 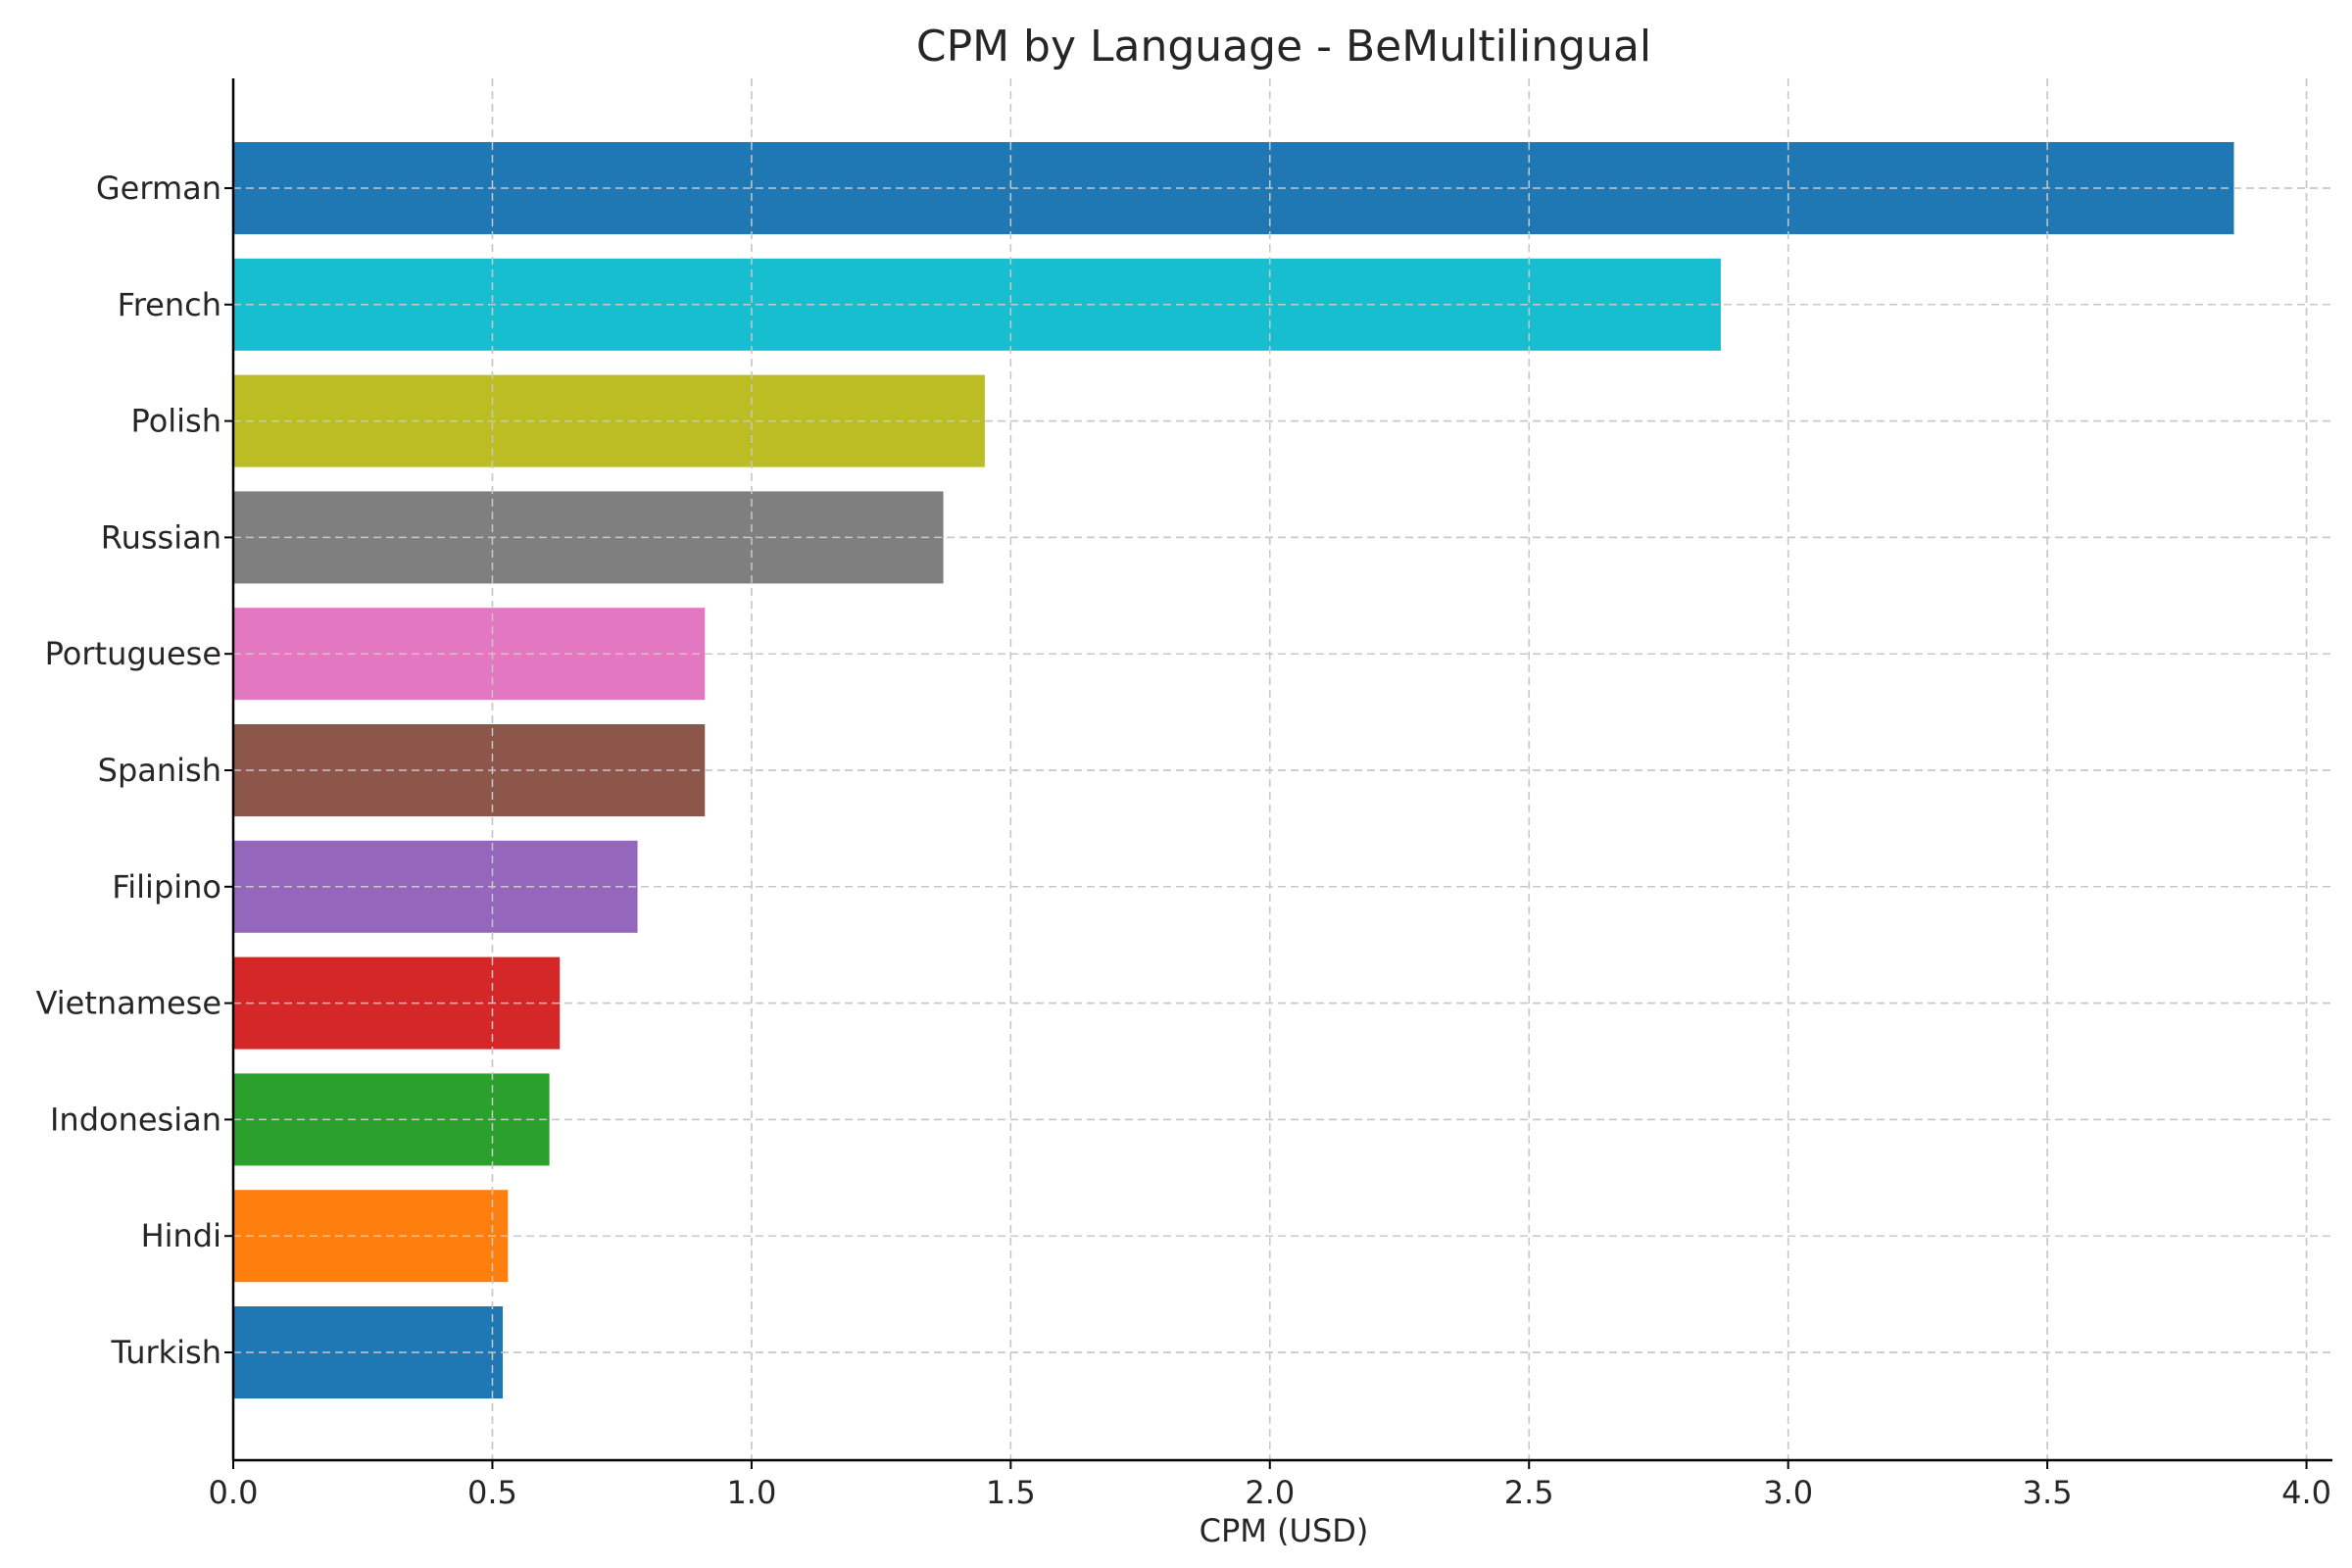 What do you see at coordinates (435, 886) in the screenshot?
I see `bar-filipino` at bounding box center [435, 886].